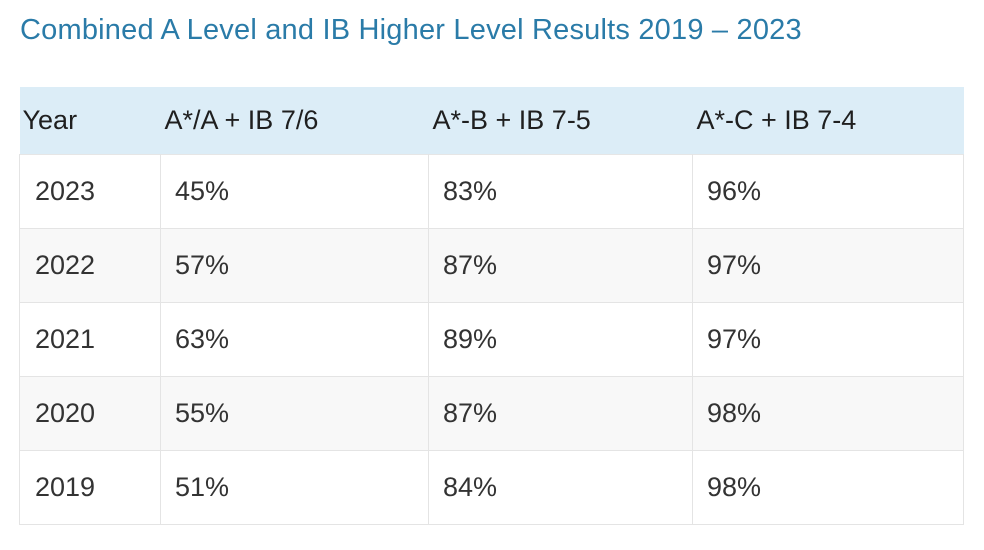 This screenshot has height=550, width=984. What do you see at coordinates (560, 339) in the screenshot?
I see `cell-astar-b: 89%` at bounding box center [560, 339].